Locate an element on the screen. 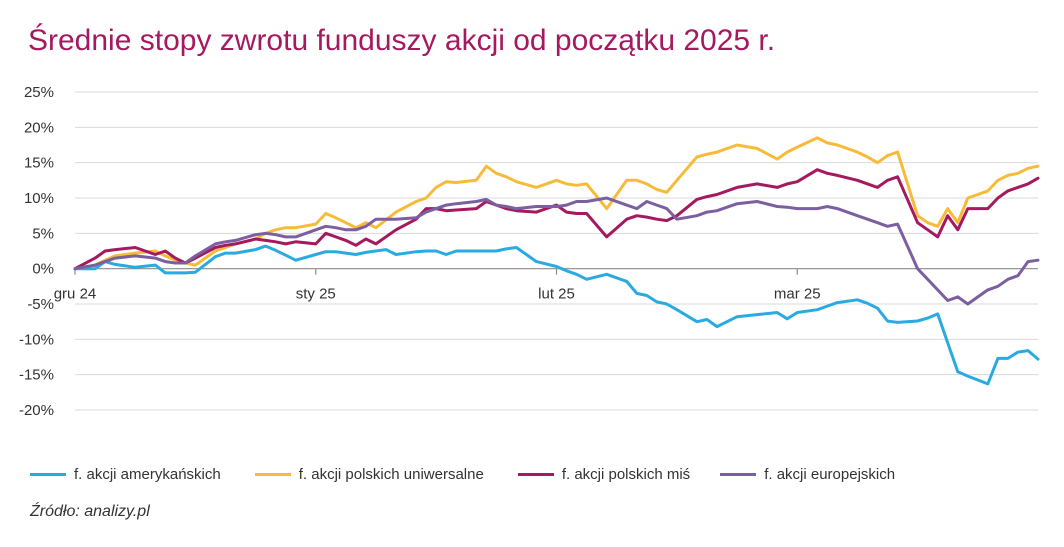  y-tick-label: 0% is located at coordinates (43, 269).